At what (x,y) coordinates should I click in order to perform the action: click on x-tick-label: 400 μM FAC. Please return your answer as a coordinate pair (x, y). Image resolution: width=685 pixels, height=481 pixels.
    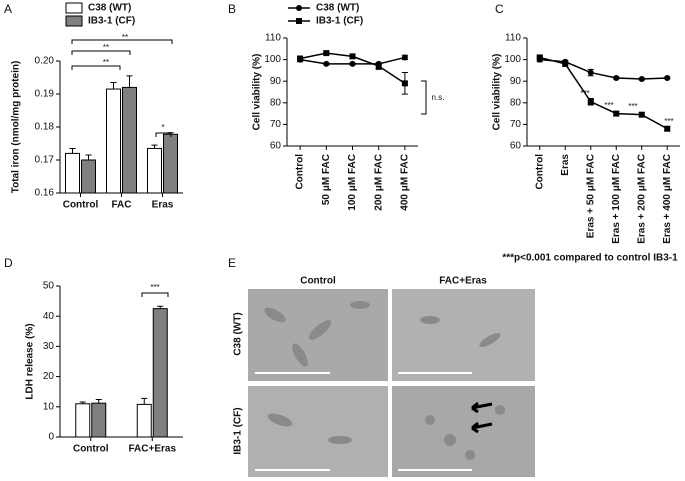
    Looking at the image, I should click on (405, 182).